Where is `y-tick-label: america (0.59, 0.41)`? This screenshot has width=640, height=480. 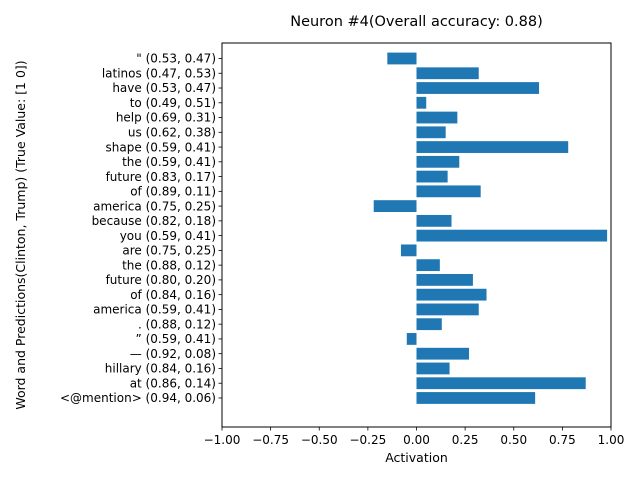
y-tick-label: america (0.59, 0.41) is located at coordinates (154, 310).